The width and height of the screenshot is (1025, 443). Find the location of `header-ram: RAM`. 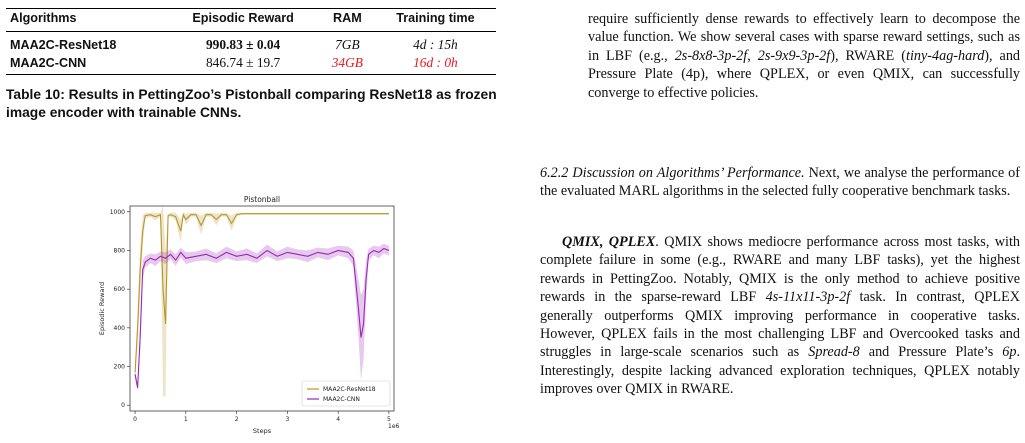

header-ram: RAM is located at coordinates (347, 20).